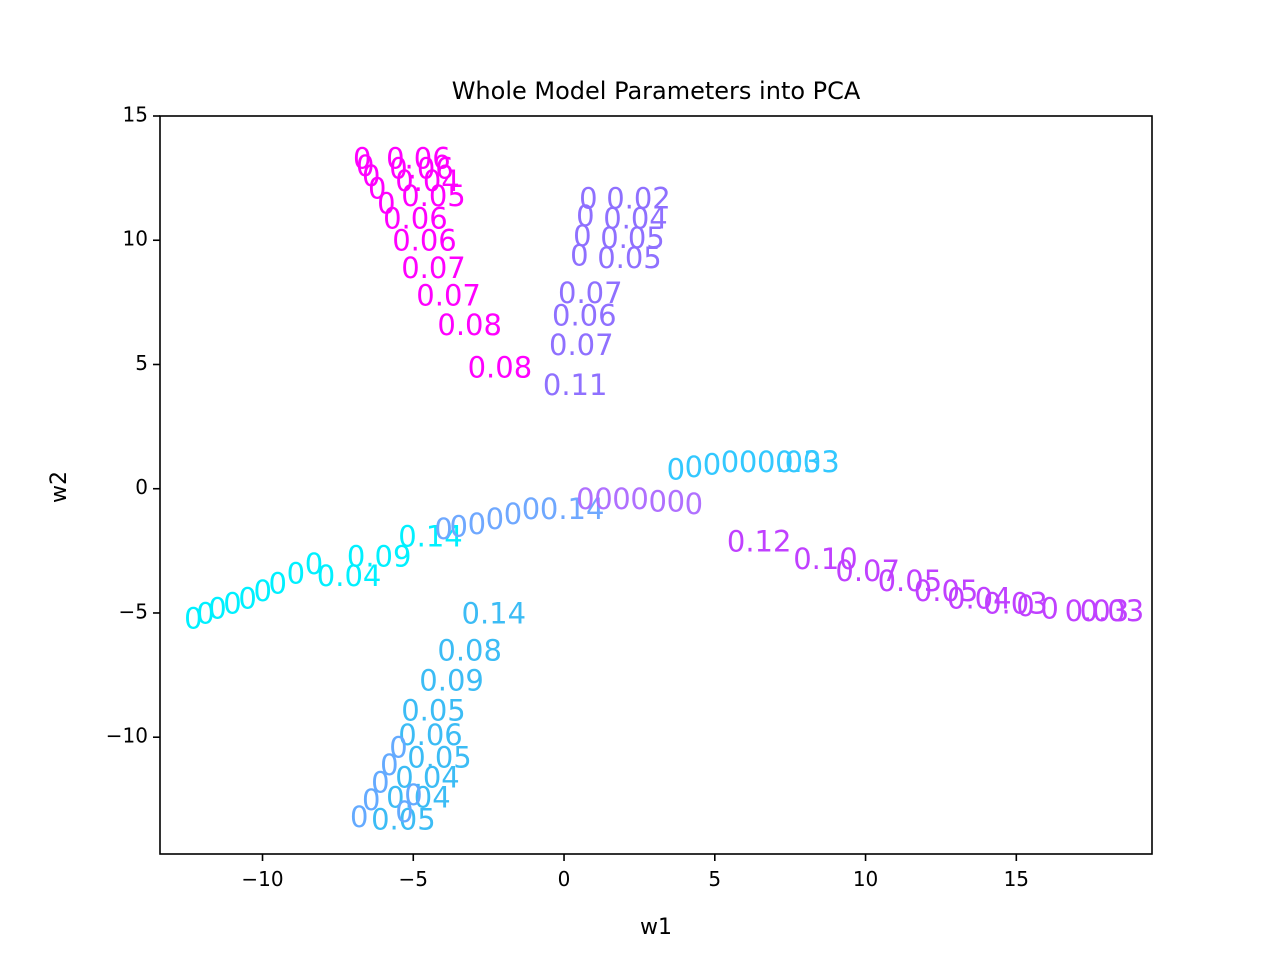 The width and height of the screenshot is (1280, 960). What do you see at coordinates (133, 425) in the screenshot?
I see `y-axis: −10 −5 0 5 10 15` at bounding box center [133, 425].